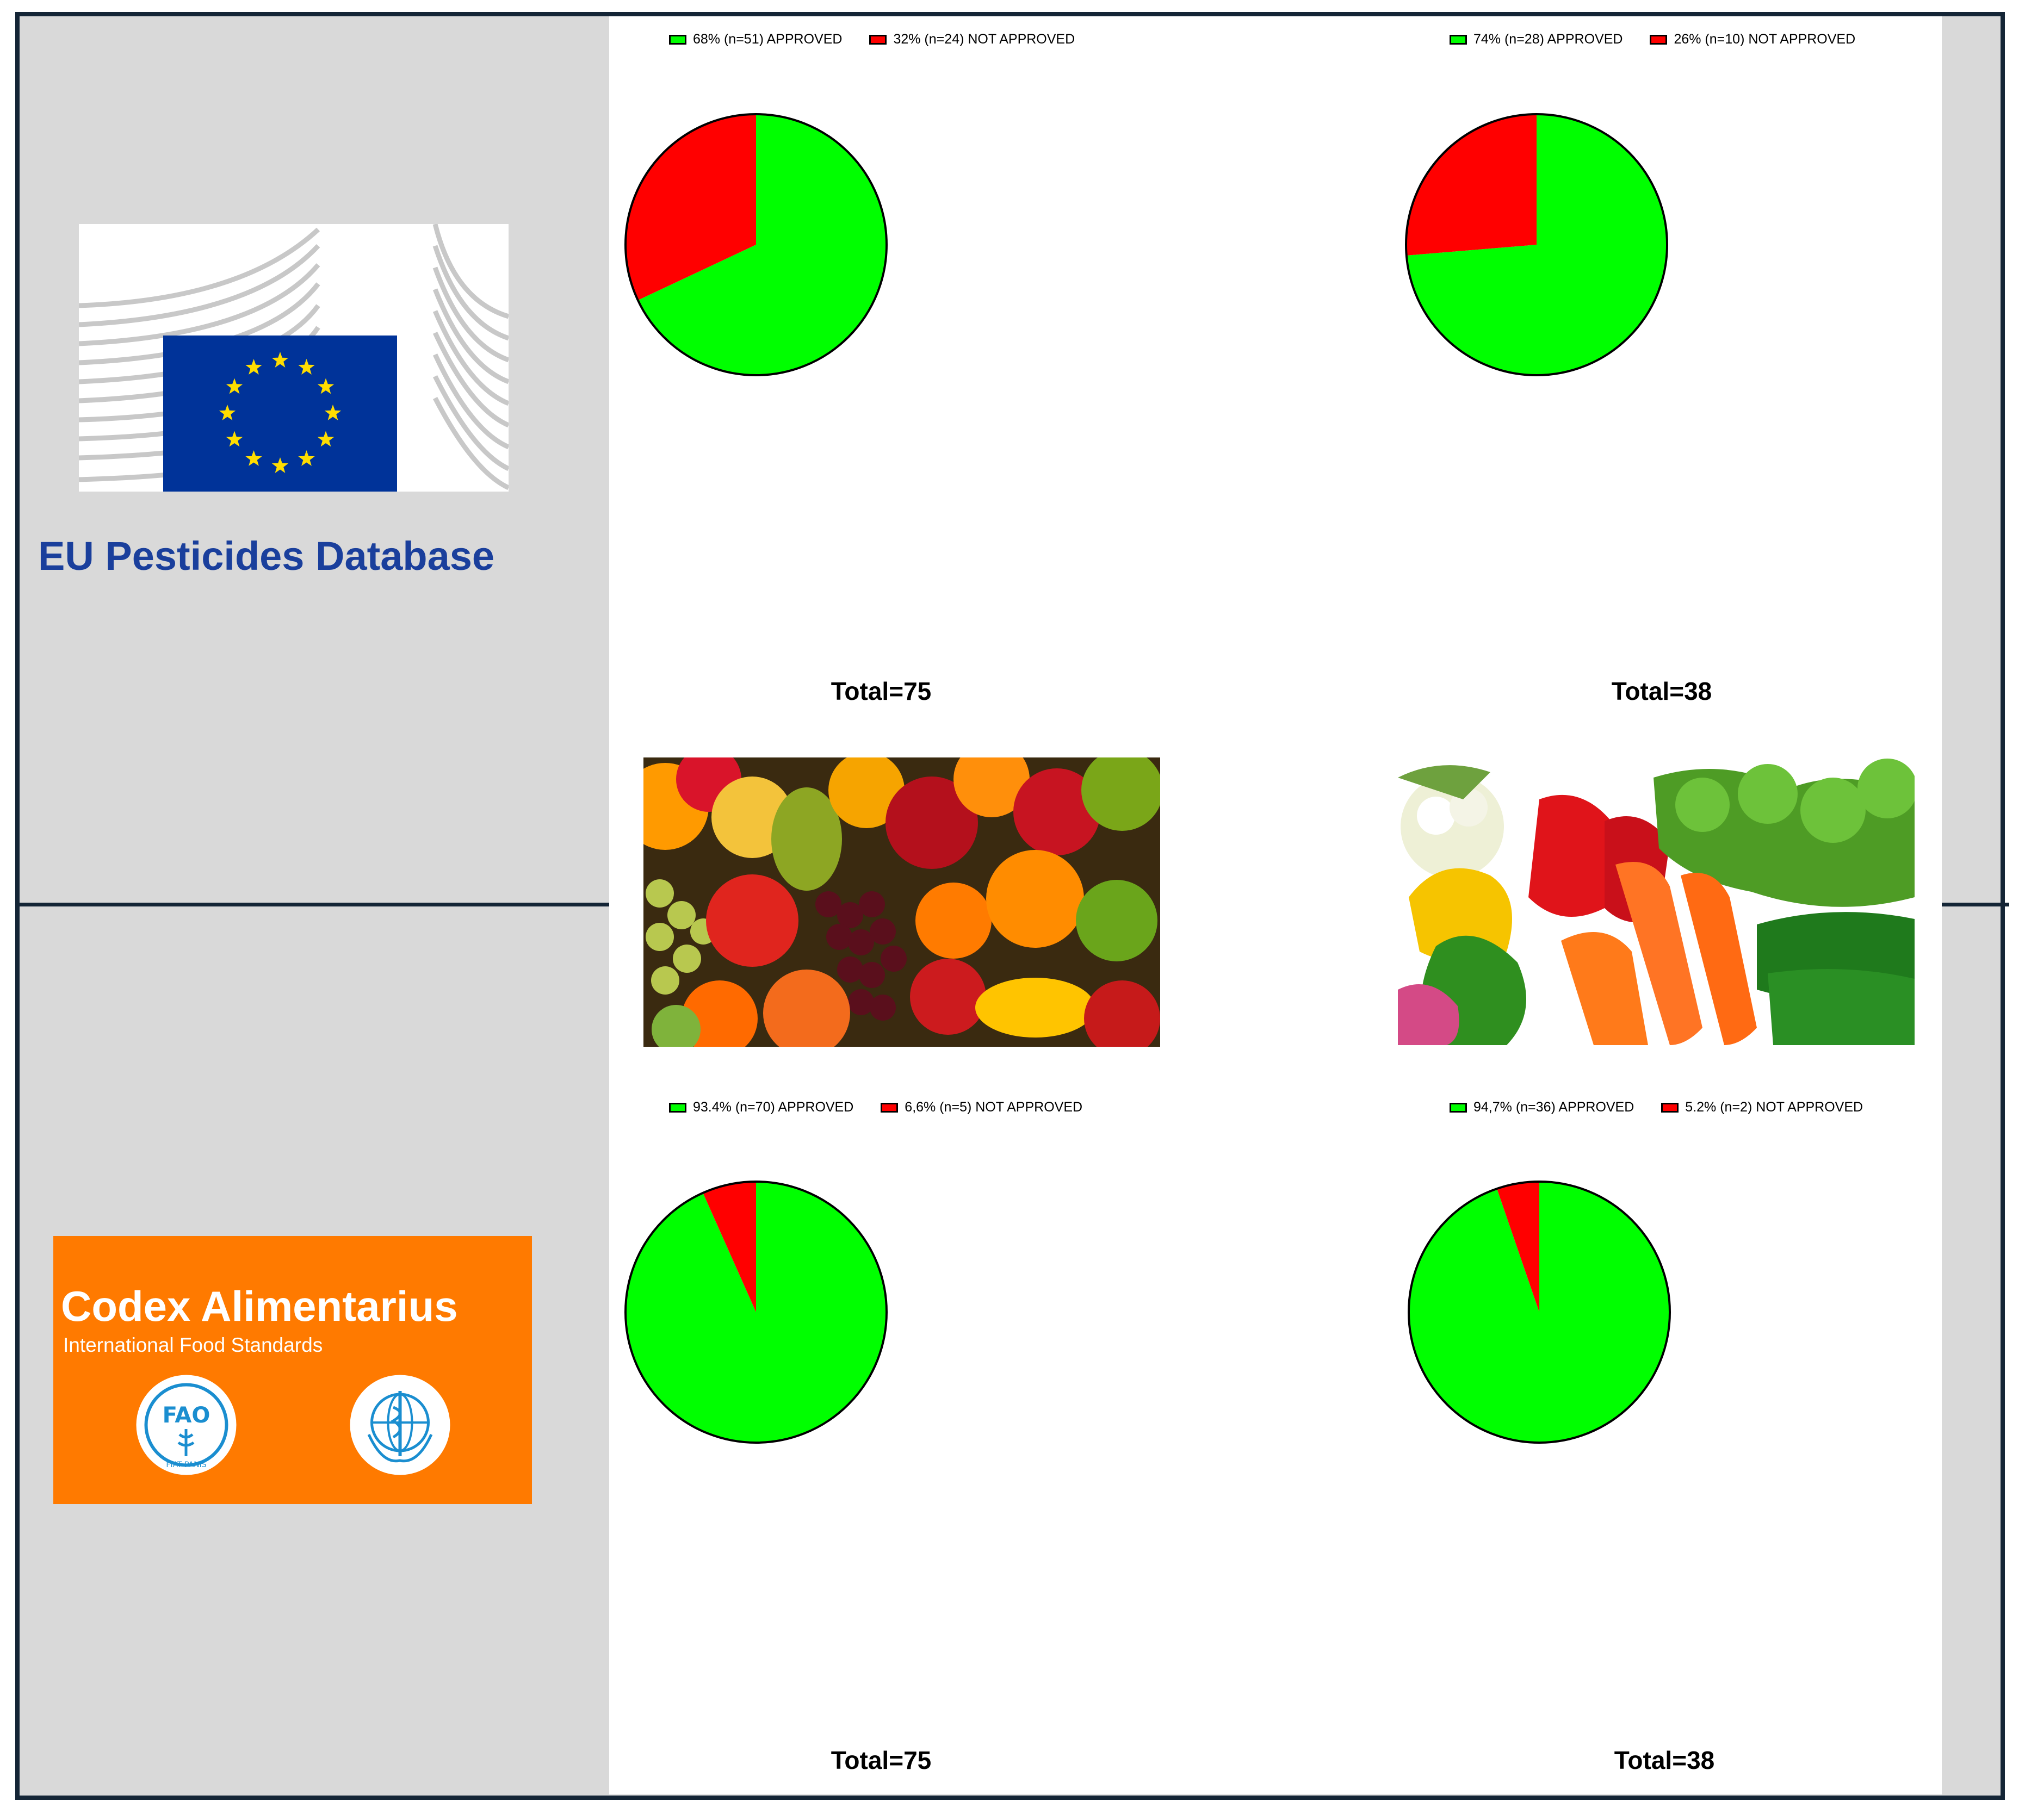  I want to click on vegetables-photo, so click(1656, 900).